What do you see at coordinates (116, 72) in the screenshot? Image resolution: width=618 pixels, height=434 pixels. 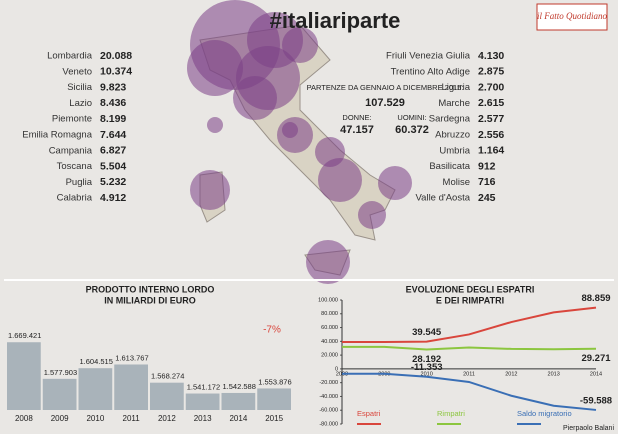 I see `region-value: 10.374` at bounding box center [116, 72].